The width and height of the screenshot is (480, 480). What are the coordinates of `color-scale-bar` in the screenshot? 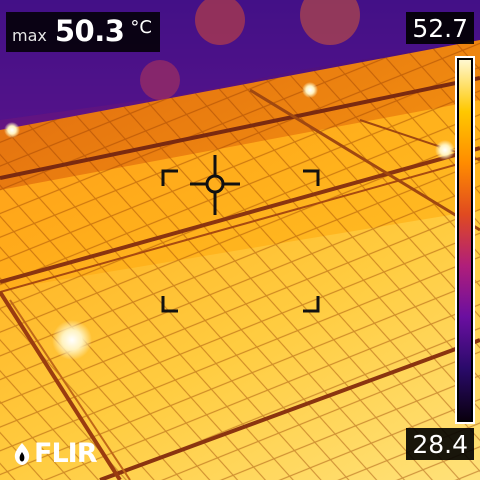 It's located at (465, 240).